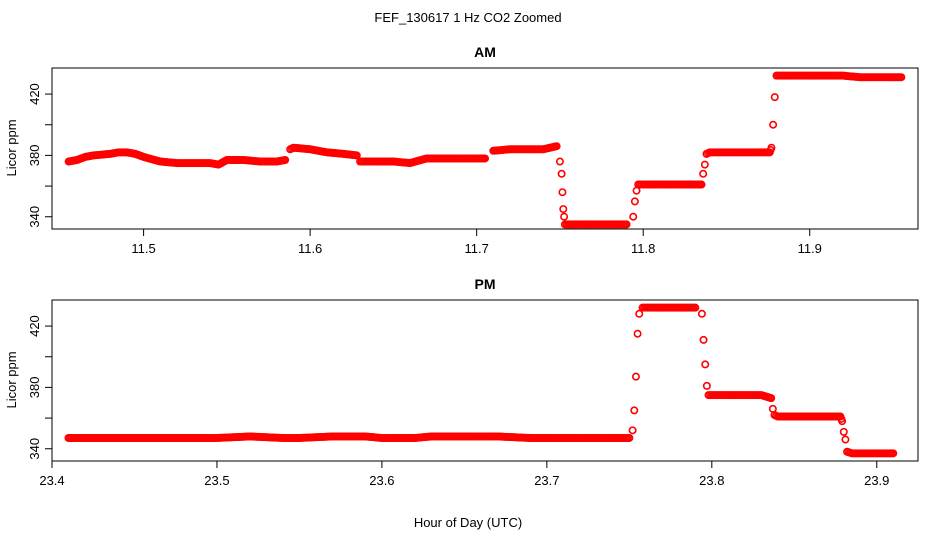 Image resolution: width=936 pixels, height=540 pixels. Describe the element at coordinates (34, 388) in the screenshot. I see `y-tick-label-pm: 380` at that location.